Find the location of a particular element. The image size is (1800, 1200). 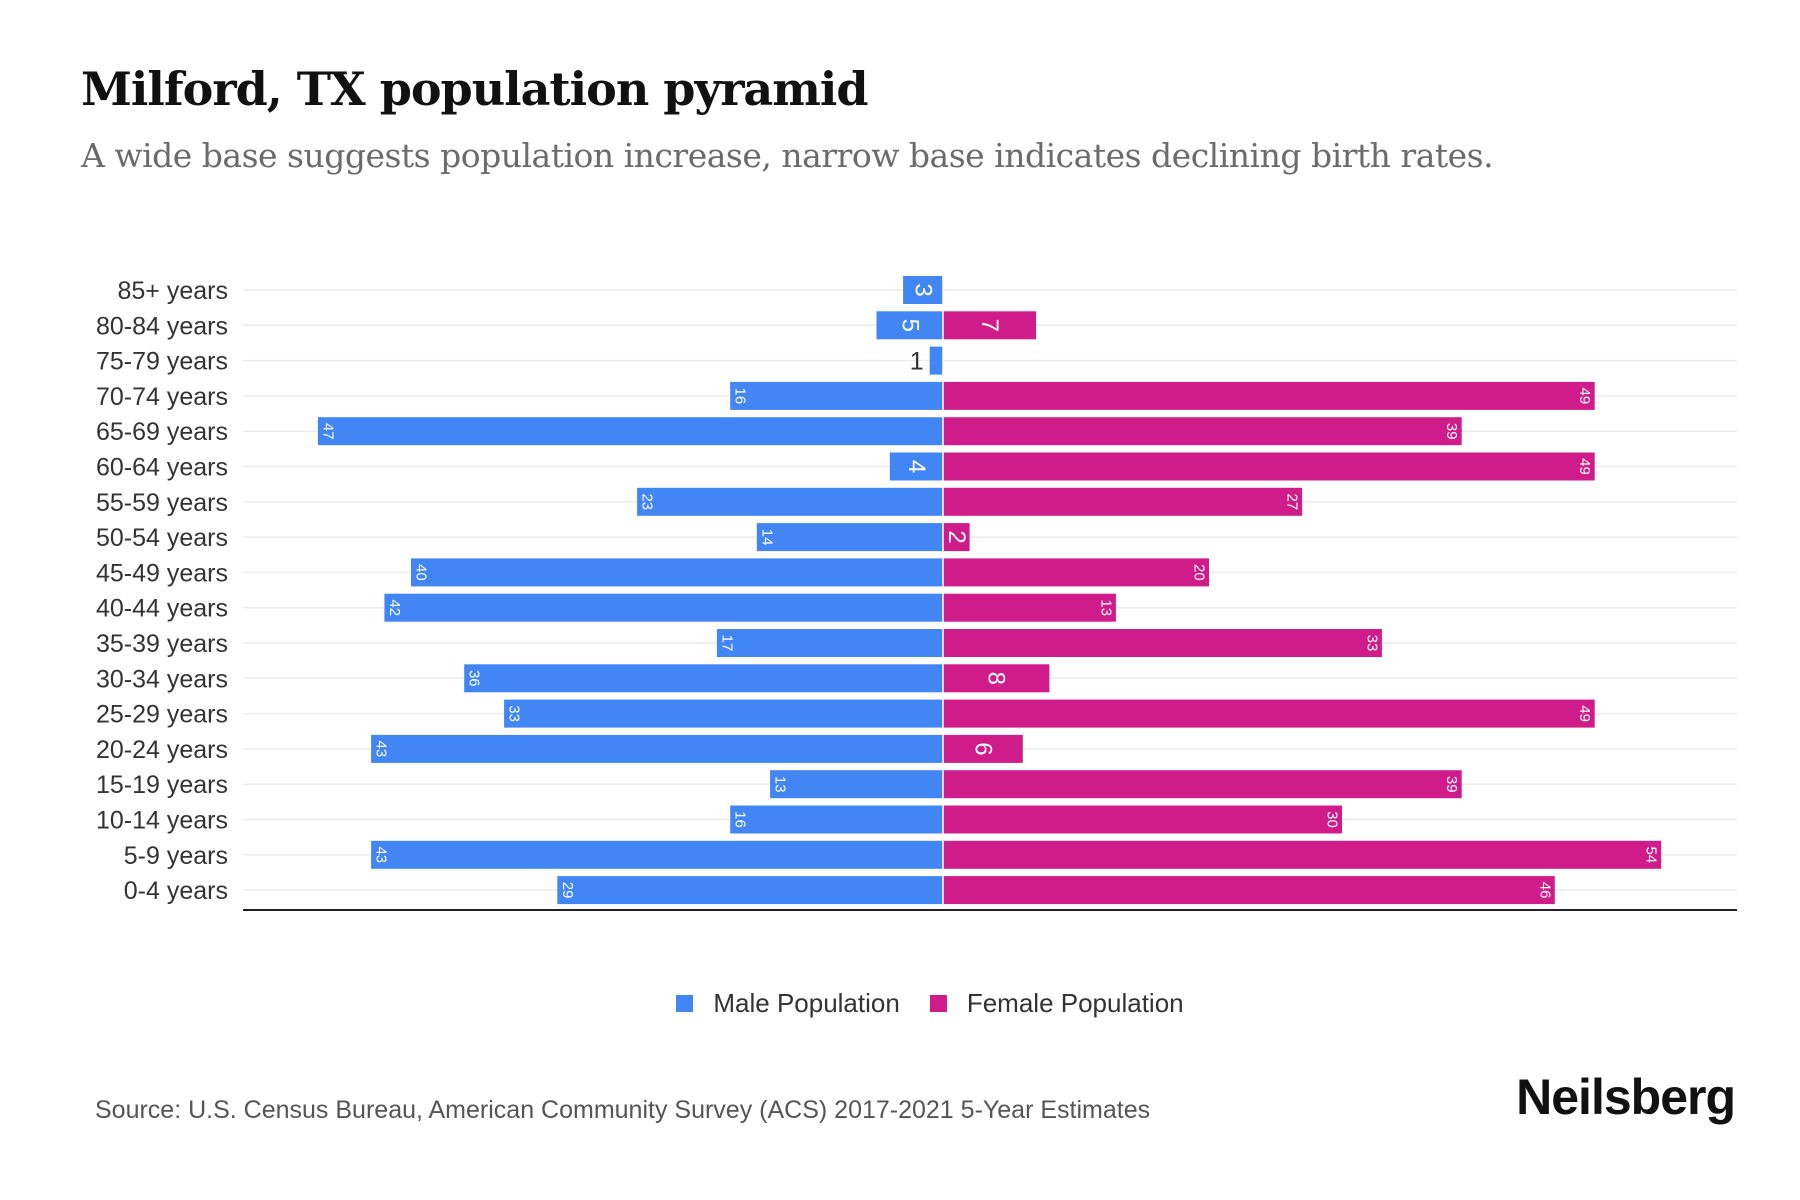

category-label: 60-64 years is located at coordinates (162, 468).